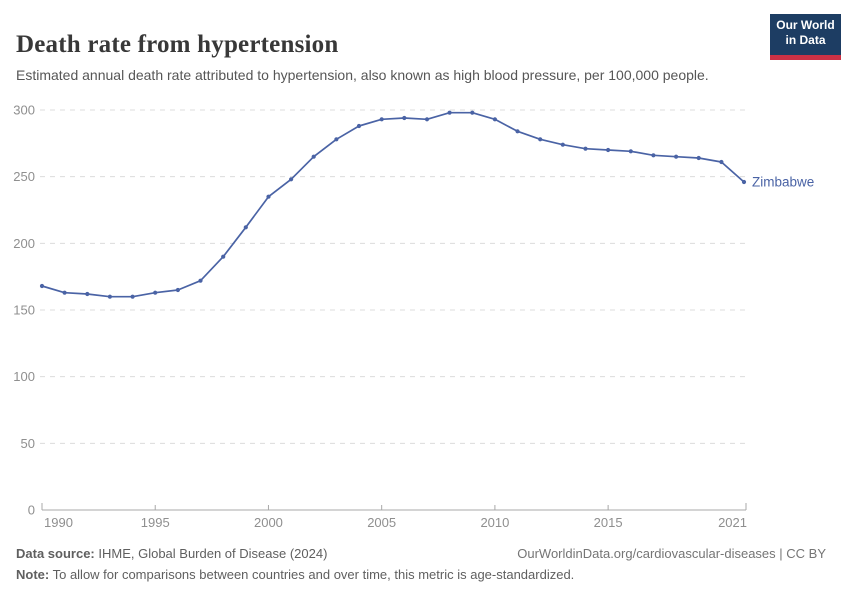 Image resolution: width=850 pixels, height=600 pixels. I want to click on y-axis-tick-label: 50, so click(28, 443).